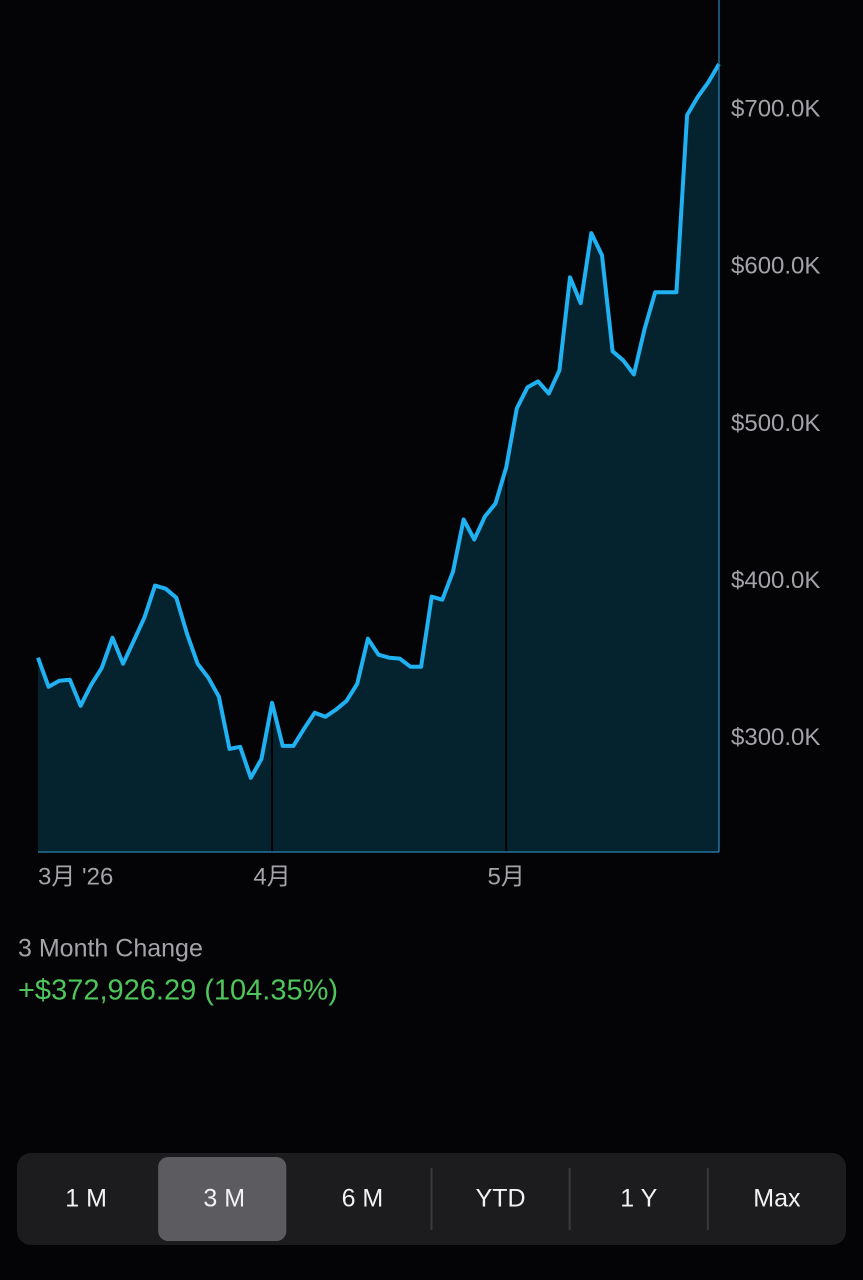 This screenshot has width=863, height=1280. What do you see at coordinates (775, 423) in the screenshot?
I see `y-tick-label: $500.0K` at bounding box center [775, 423].